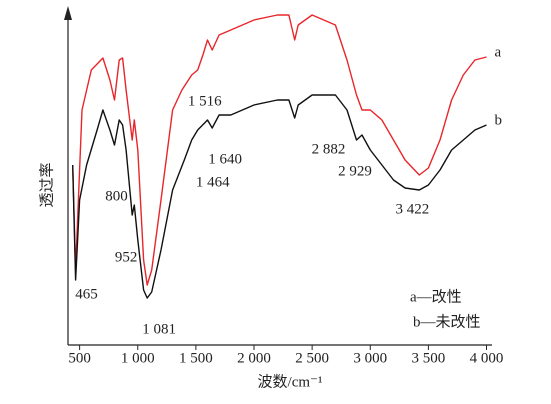 Image resolution: width=551 pixels, height=404 pixels. Describe the element at coordinates (436, 296) in the screenshot. I see `legend-entry: a—改性` at that location.